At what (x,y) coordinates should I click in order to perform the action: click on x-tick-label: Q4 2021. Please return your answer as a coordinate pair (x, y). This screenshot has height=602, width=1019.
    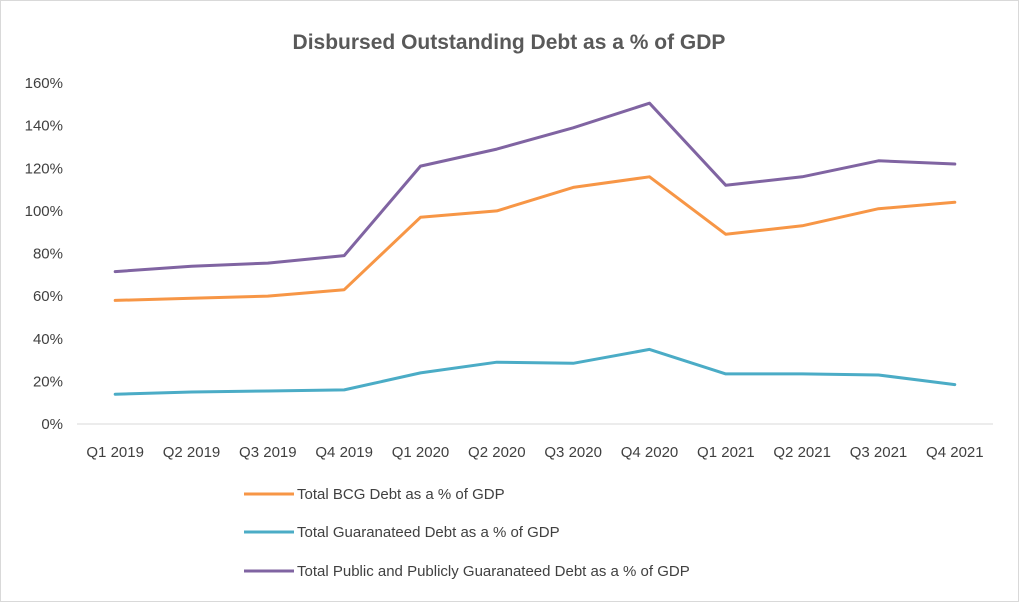
    Looking at the image, I should click on (955, 452).